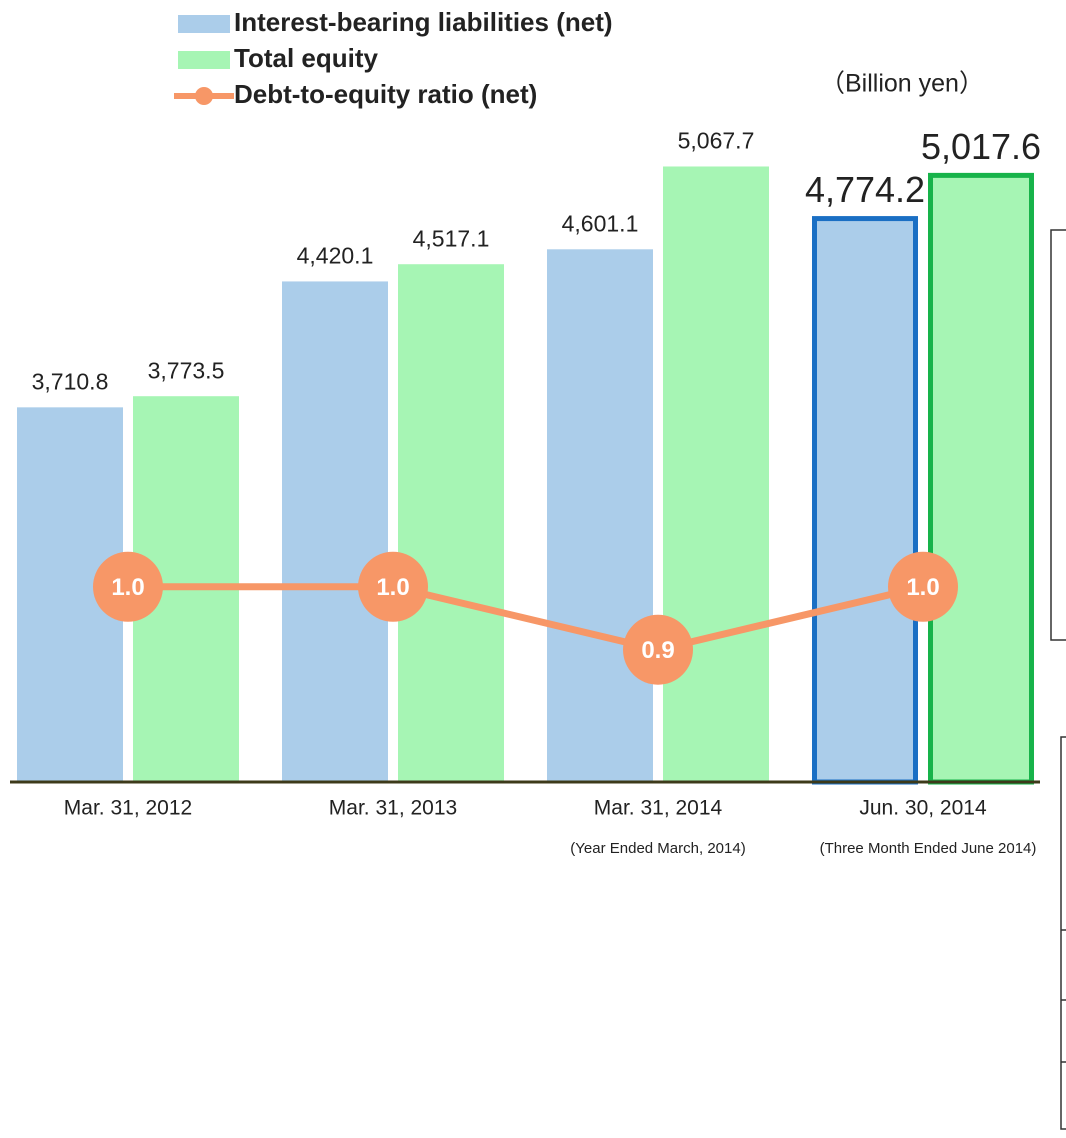 This screenshot has height=1138, width=1066. What do you see at coordinates (923, 808) in the screenshot?
I see `x-tick-label: Jun. 30, 2014` at bounding box center [923, 808].